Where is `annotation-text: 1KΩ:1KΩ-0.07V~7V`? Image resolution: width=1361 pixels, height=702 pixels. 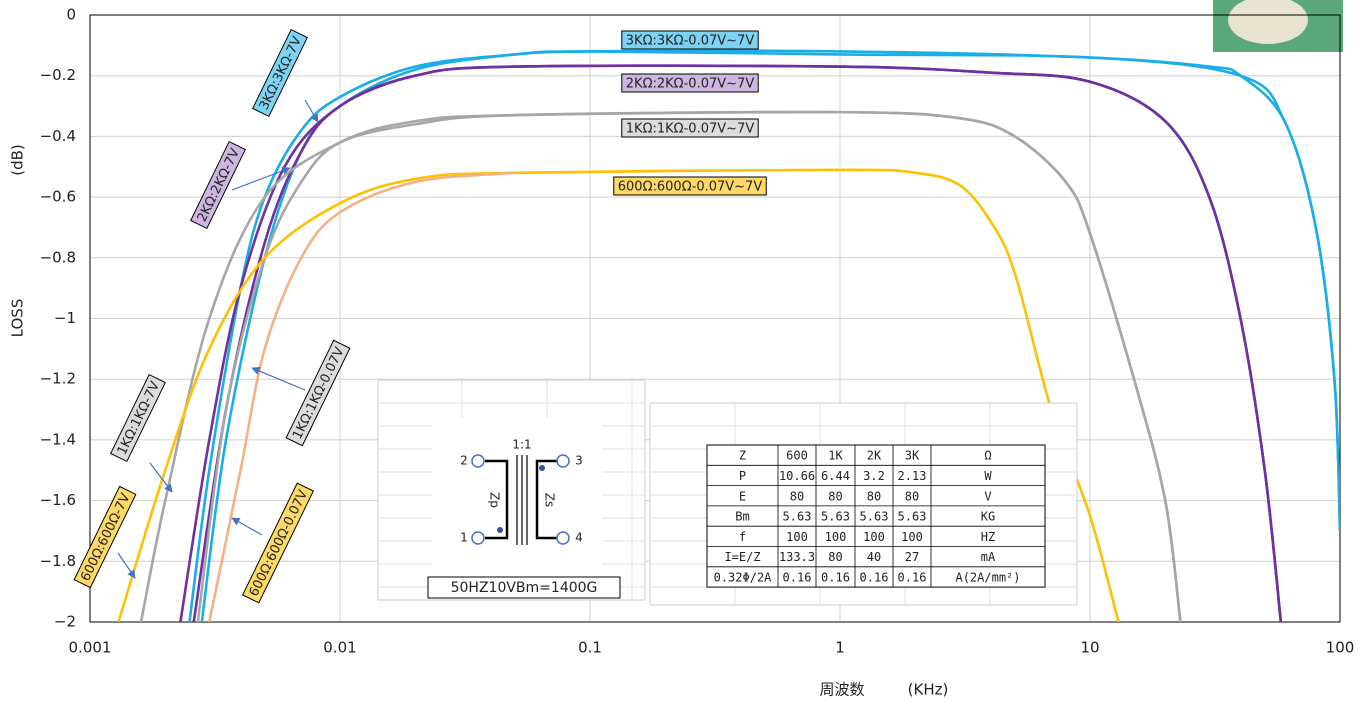 annotation-text: 1KΩ:1KΩ-0.07V~7V is located at coordinates (690, 129).